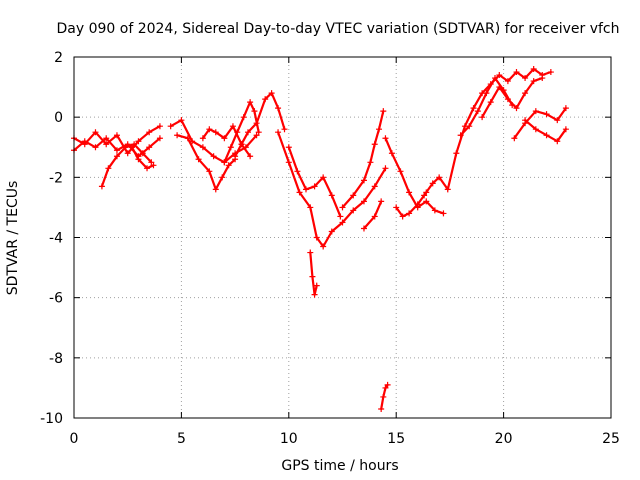 The height and width of the screenshot is (480, 640). I want to click on series-sat-k, so click(314, 182).